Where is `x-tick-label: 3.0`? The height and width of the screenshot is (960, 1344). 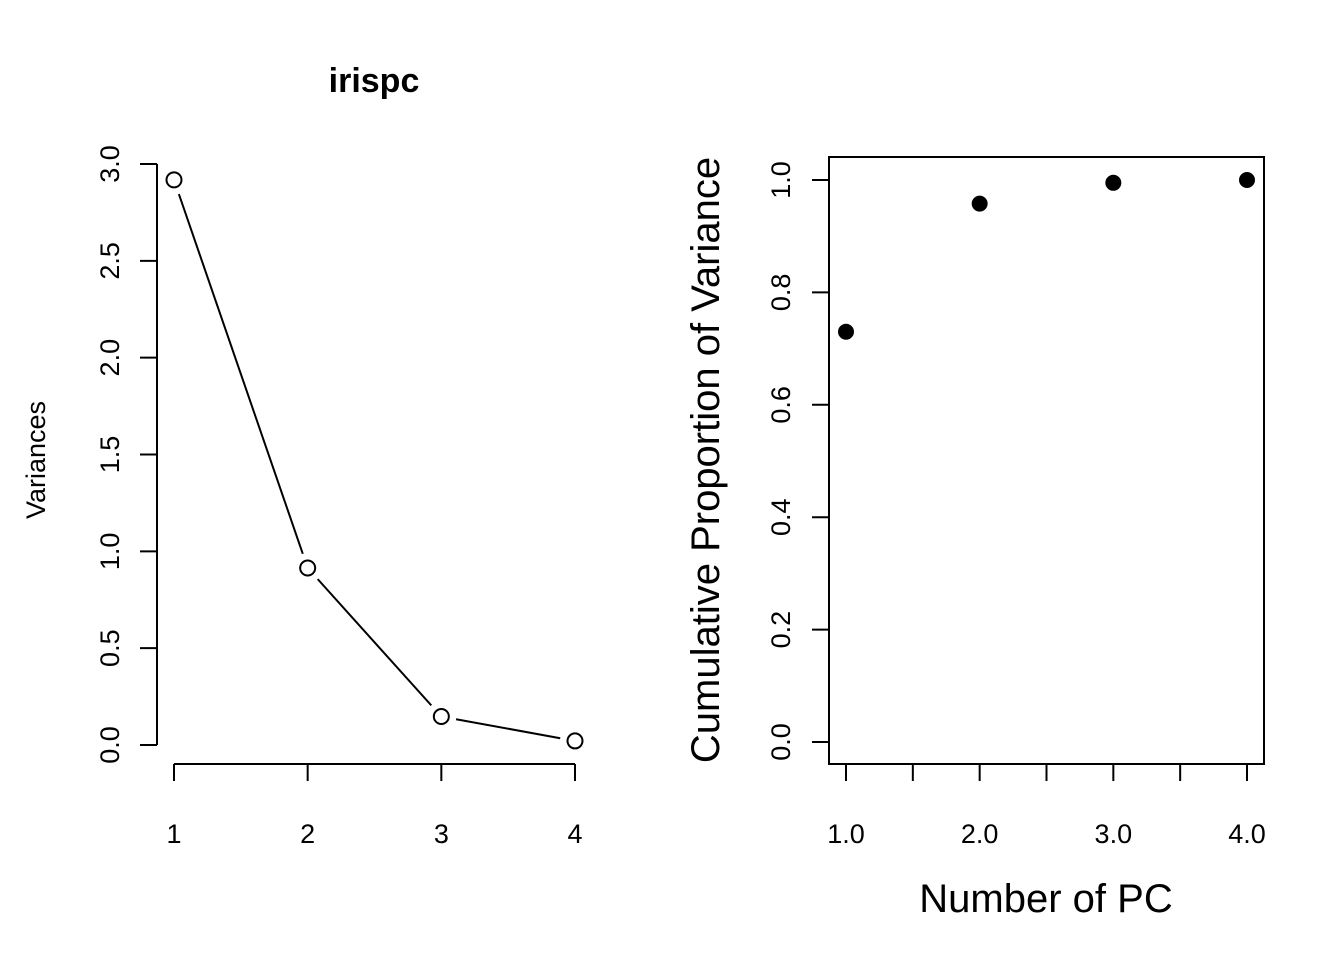 x-tick-label: 3.0 is located at coordinates (1114, 834).